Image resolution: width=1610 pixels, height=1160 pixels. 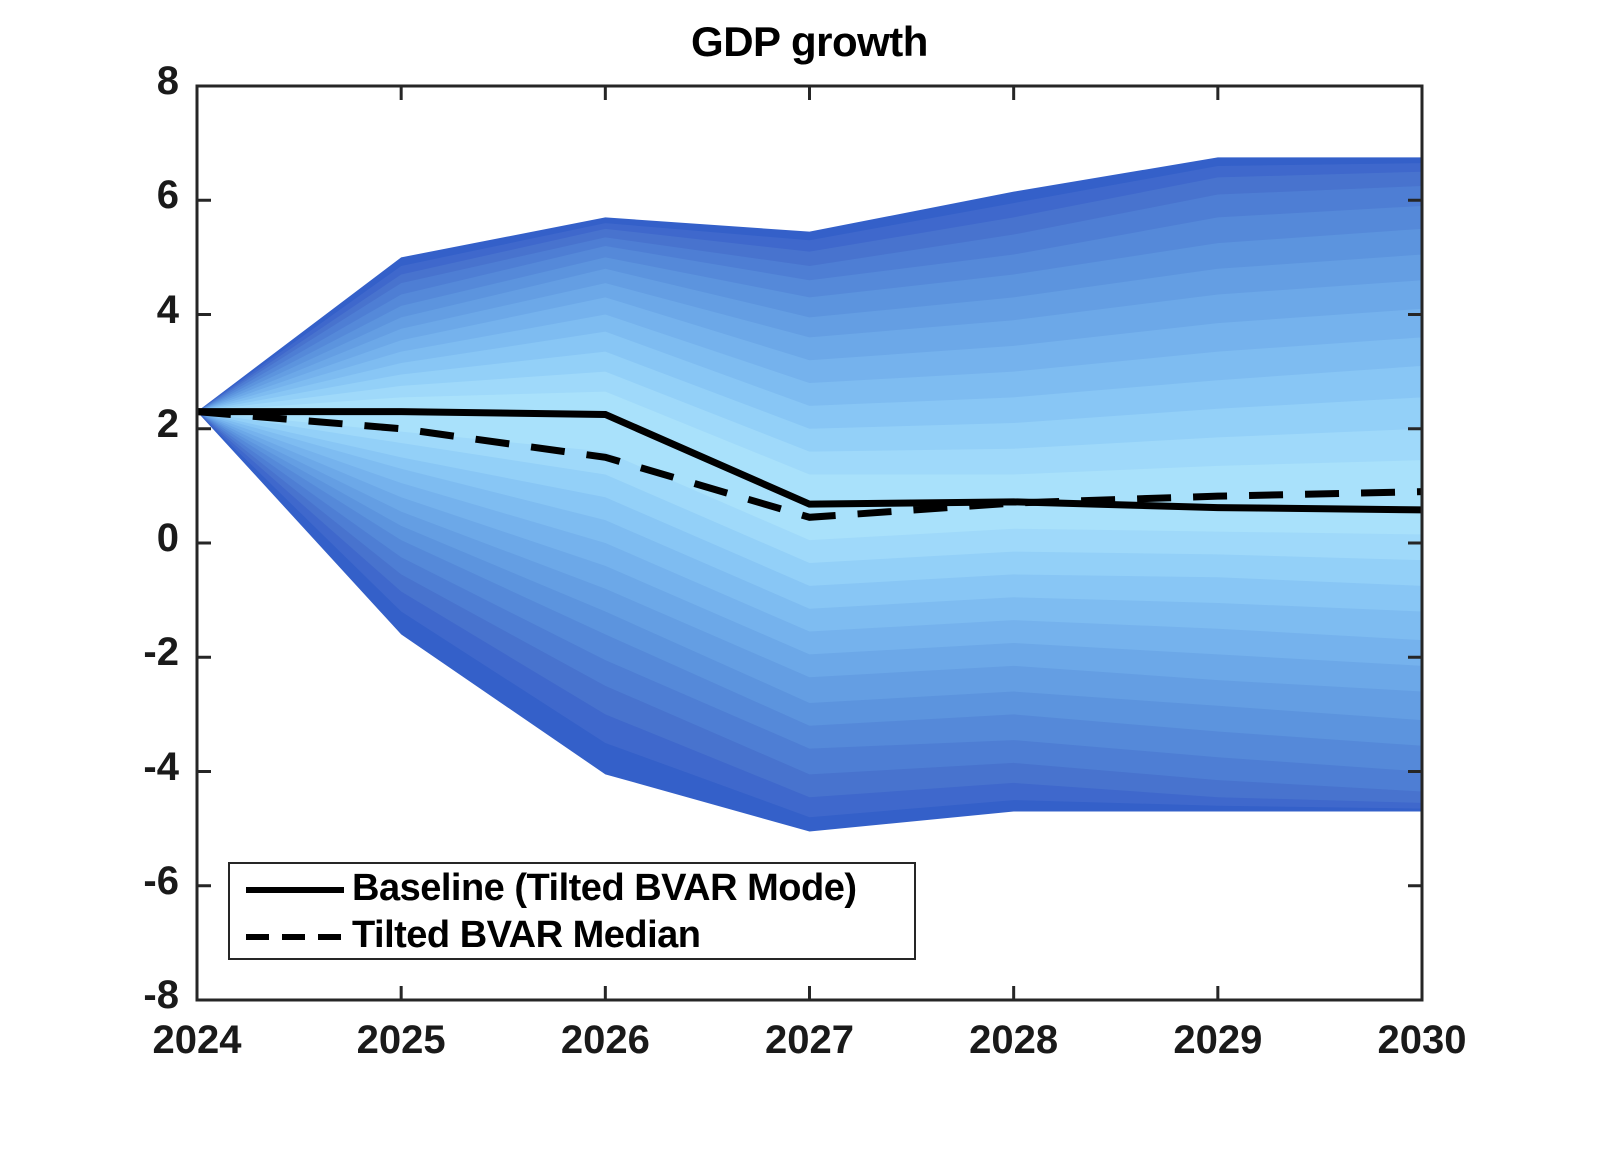 I want to click on y-axis-tick-label: -4, so click(x=161, y=766).